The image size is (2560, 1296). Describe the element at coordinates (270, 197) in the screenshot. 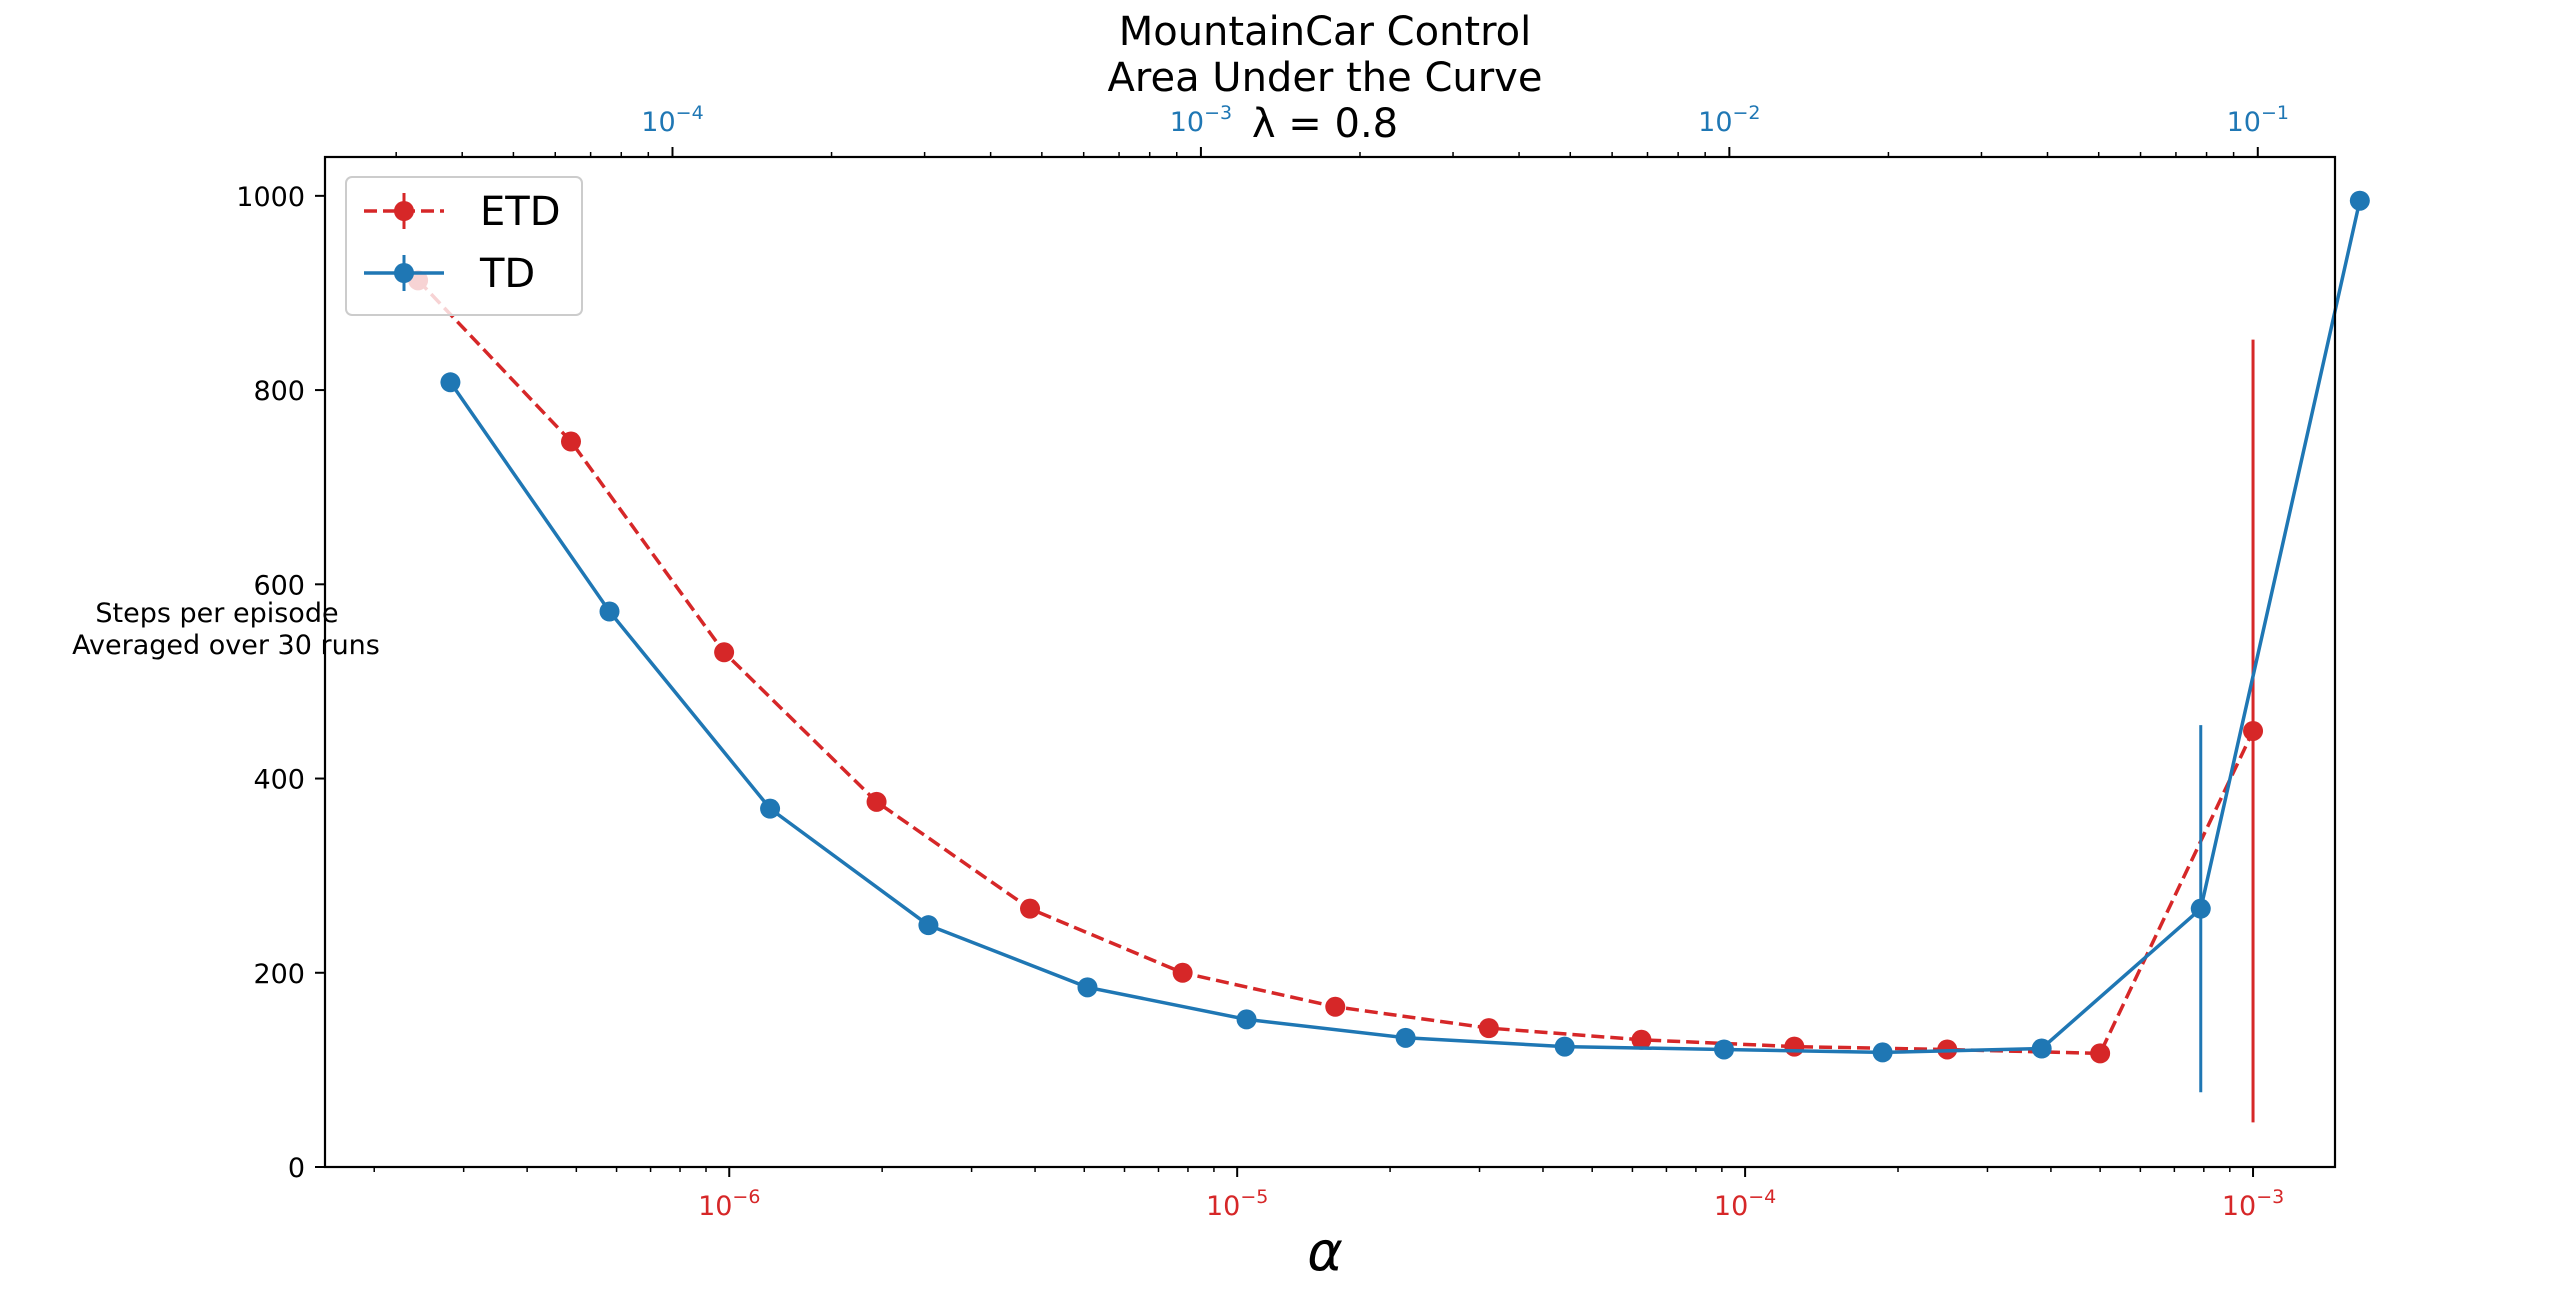

I see `y-tick-label: 1000` at that location.